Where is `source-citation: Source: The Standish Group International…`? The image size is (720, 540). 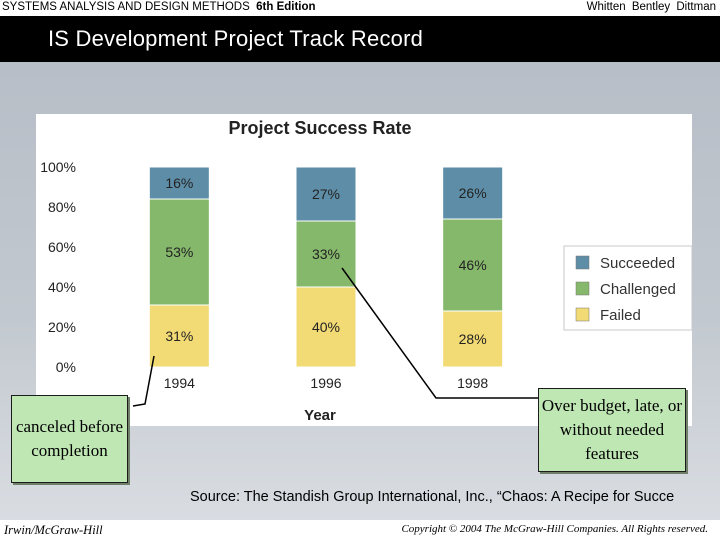 source-citation: Source: The Standish Group International… is located at coordinates (432, 497).